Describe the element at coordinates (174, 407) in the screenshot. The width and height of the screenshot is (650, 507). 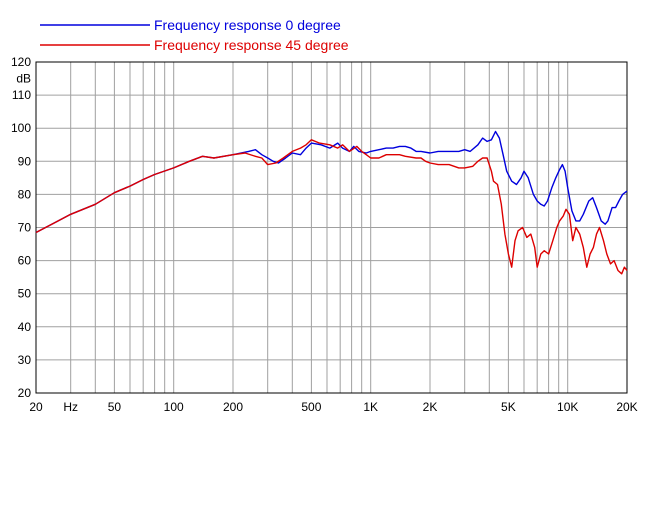
I see `x-tick-label: 100` at that location.